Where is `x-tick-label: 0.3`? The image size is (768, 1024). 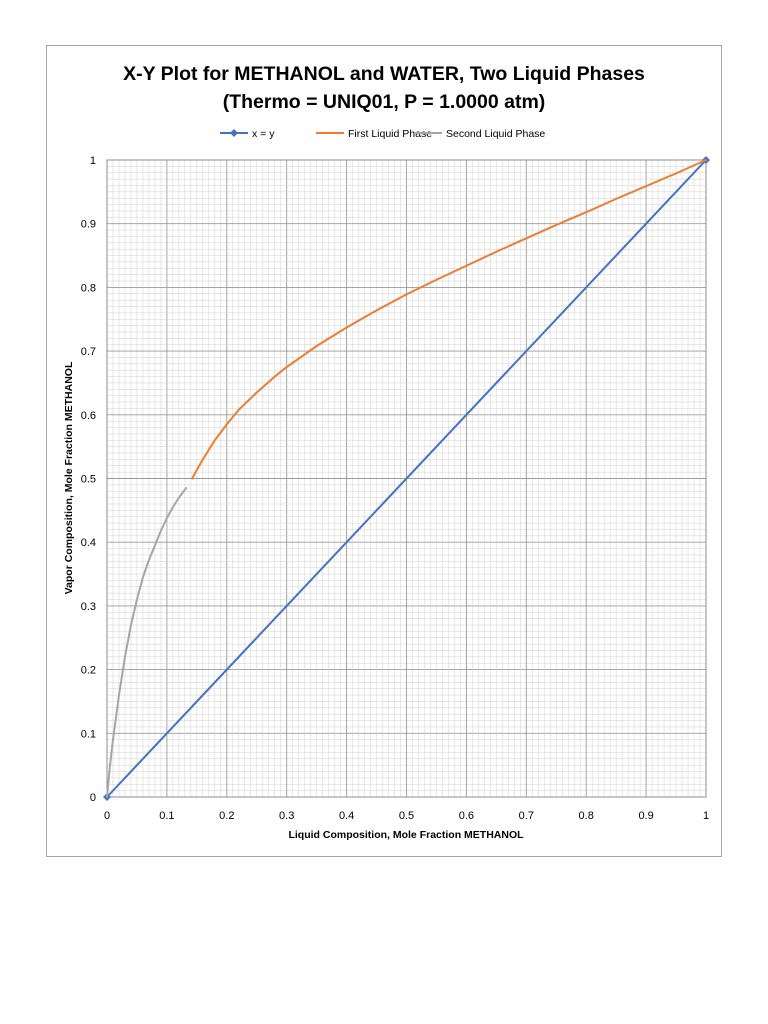 x-tick-label: 0.3 is located at coordinates (286, 816).